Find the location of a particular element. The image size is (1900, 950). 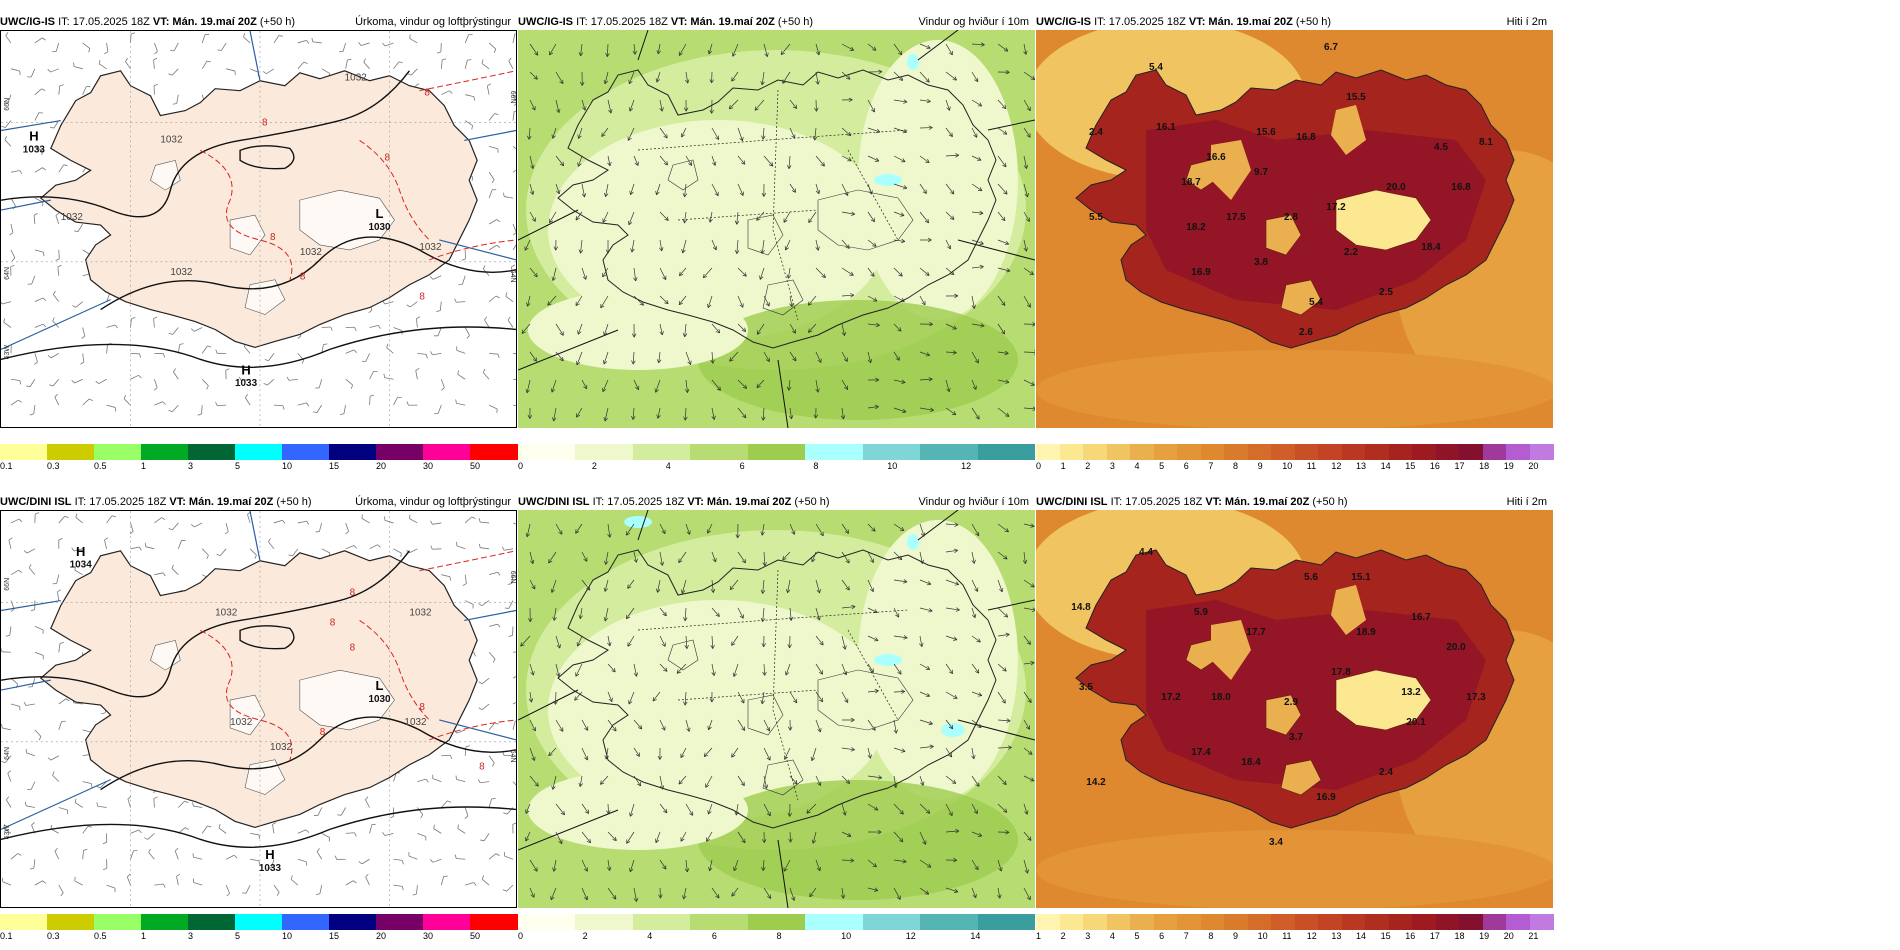

model-name: UWC/DINI ISL is located at coordinates (1072, 502).